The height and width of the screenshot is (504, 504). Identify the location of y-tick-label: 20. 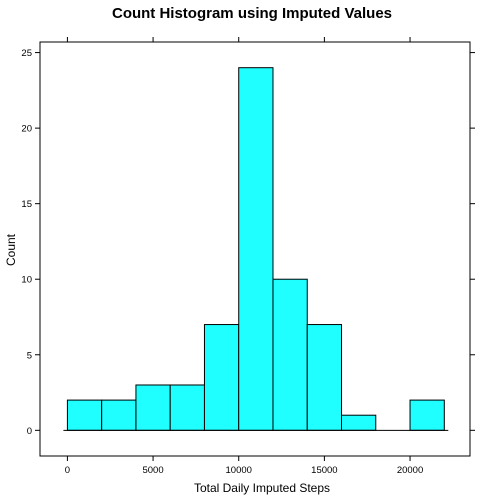
(26, 129).